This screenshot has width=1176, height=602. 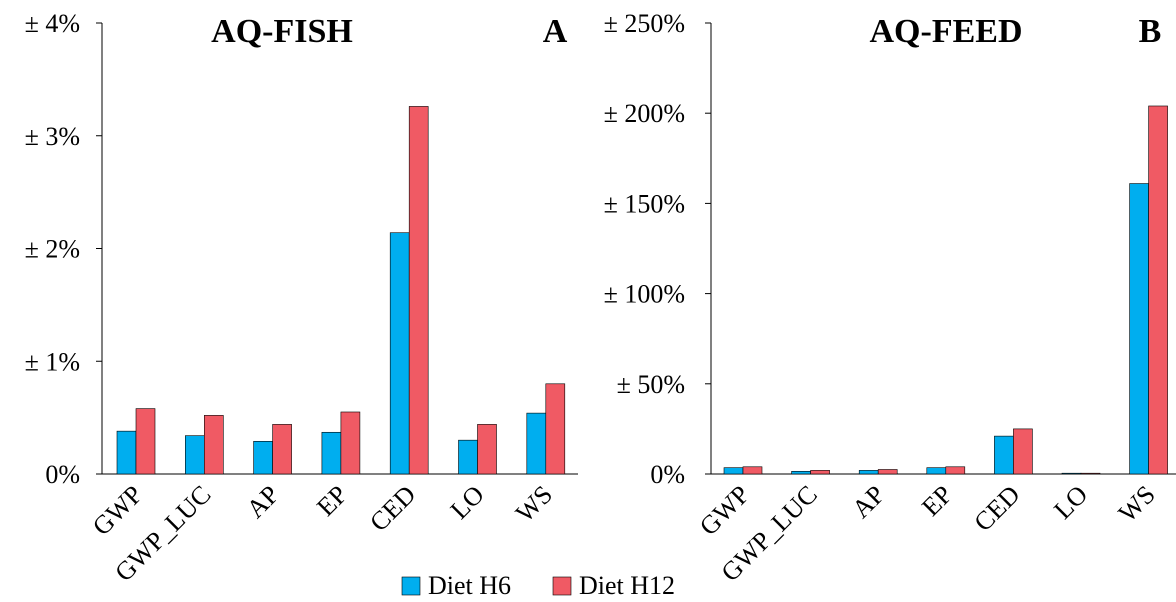 I want to click on panel-a-y-tick-label: ± 2%, so click(x=52, y=249).